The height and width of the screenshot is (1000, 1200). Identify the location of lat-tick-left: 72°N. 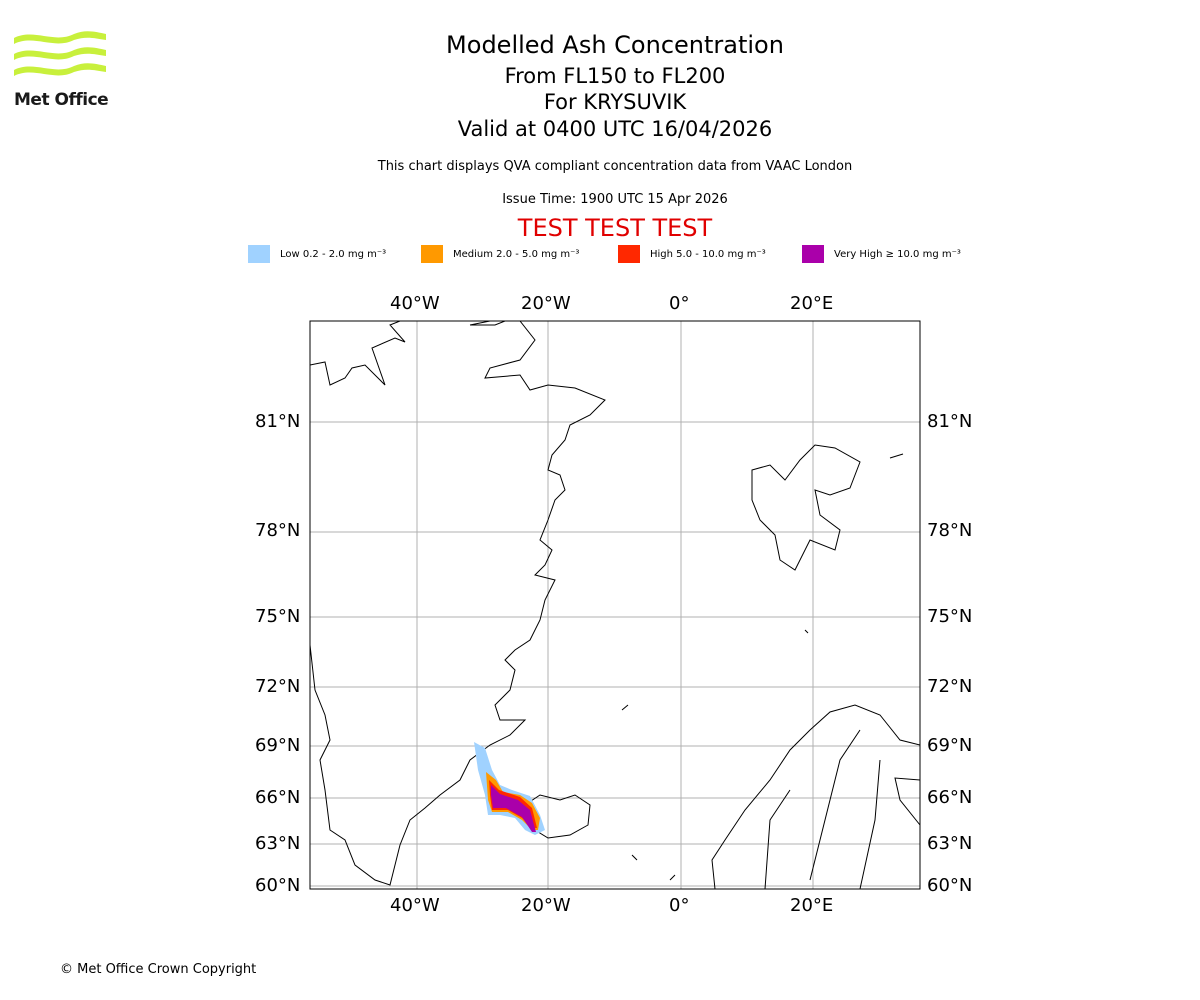
(278, 686).